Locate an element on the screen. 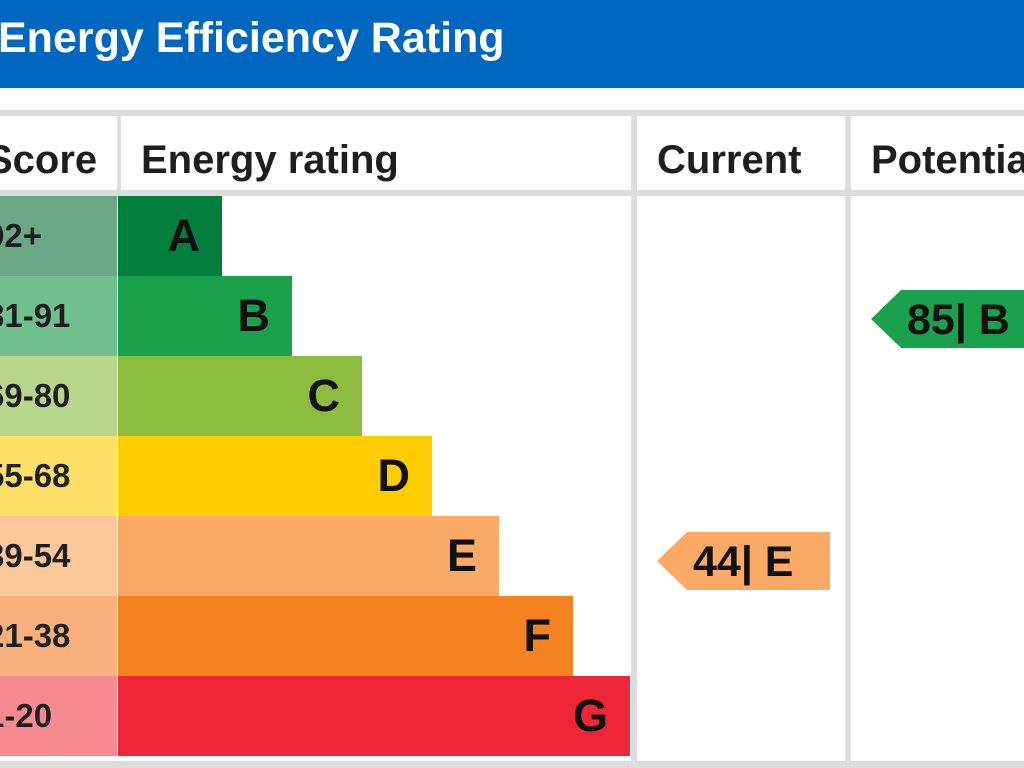 This screenshot has width=1024, height=768. score-range-label: 81-91 is located at coordinates (35, 315).